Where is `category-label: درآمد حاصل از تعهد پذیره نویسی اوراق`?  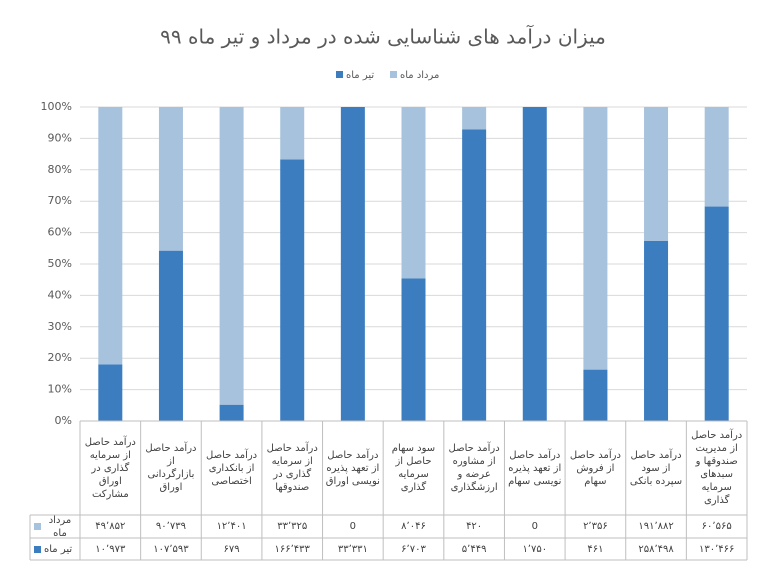 category-label: درآمد حاصل از تعهد پذیره نویسی اوراق is located at coordinates (352, 468).